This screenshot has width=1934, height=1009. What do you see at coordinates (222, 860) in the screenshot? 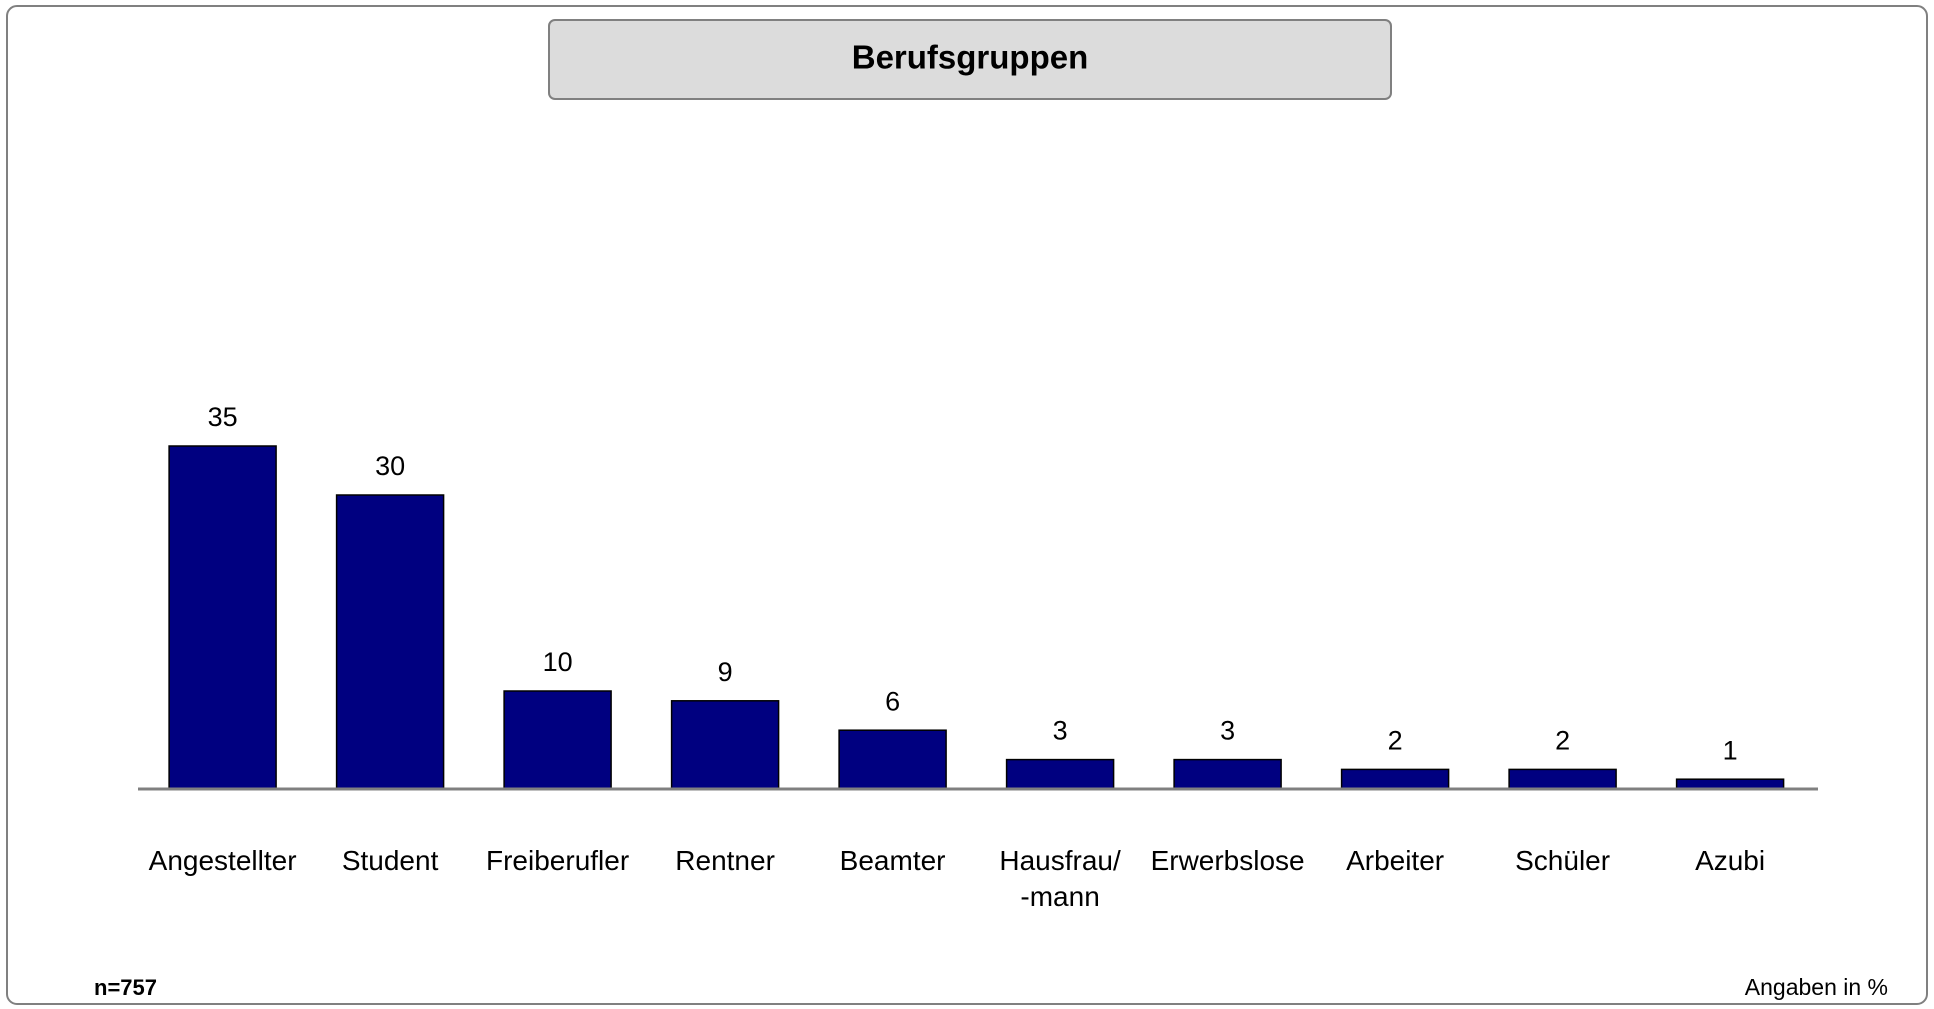
I see `x-tick-label: Angestellter` at bounding box center [222, 860].